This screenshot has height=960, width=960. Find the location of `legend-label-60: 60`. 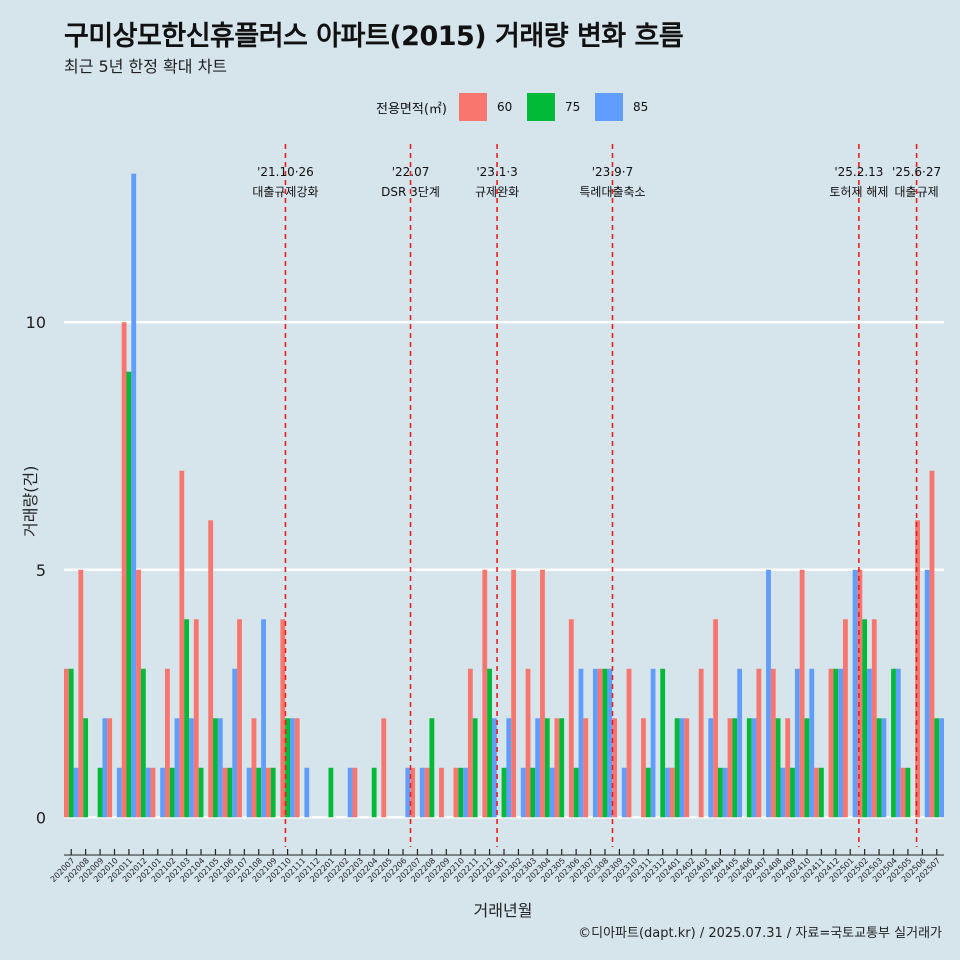

legend-label-60: 60 is located at coordinates (504, 107).